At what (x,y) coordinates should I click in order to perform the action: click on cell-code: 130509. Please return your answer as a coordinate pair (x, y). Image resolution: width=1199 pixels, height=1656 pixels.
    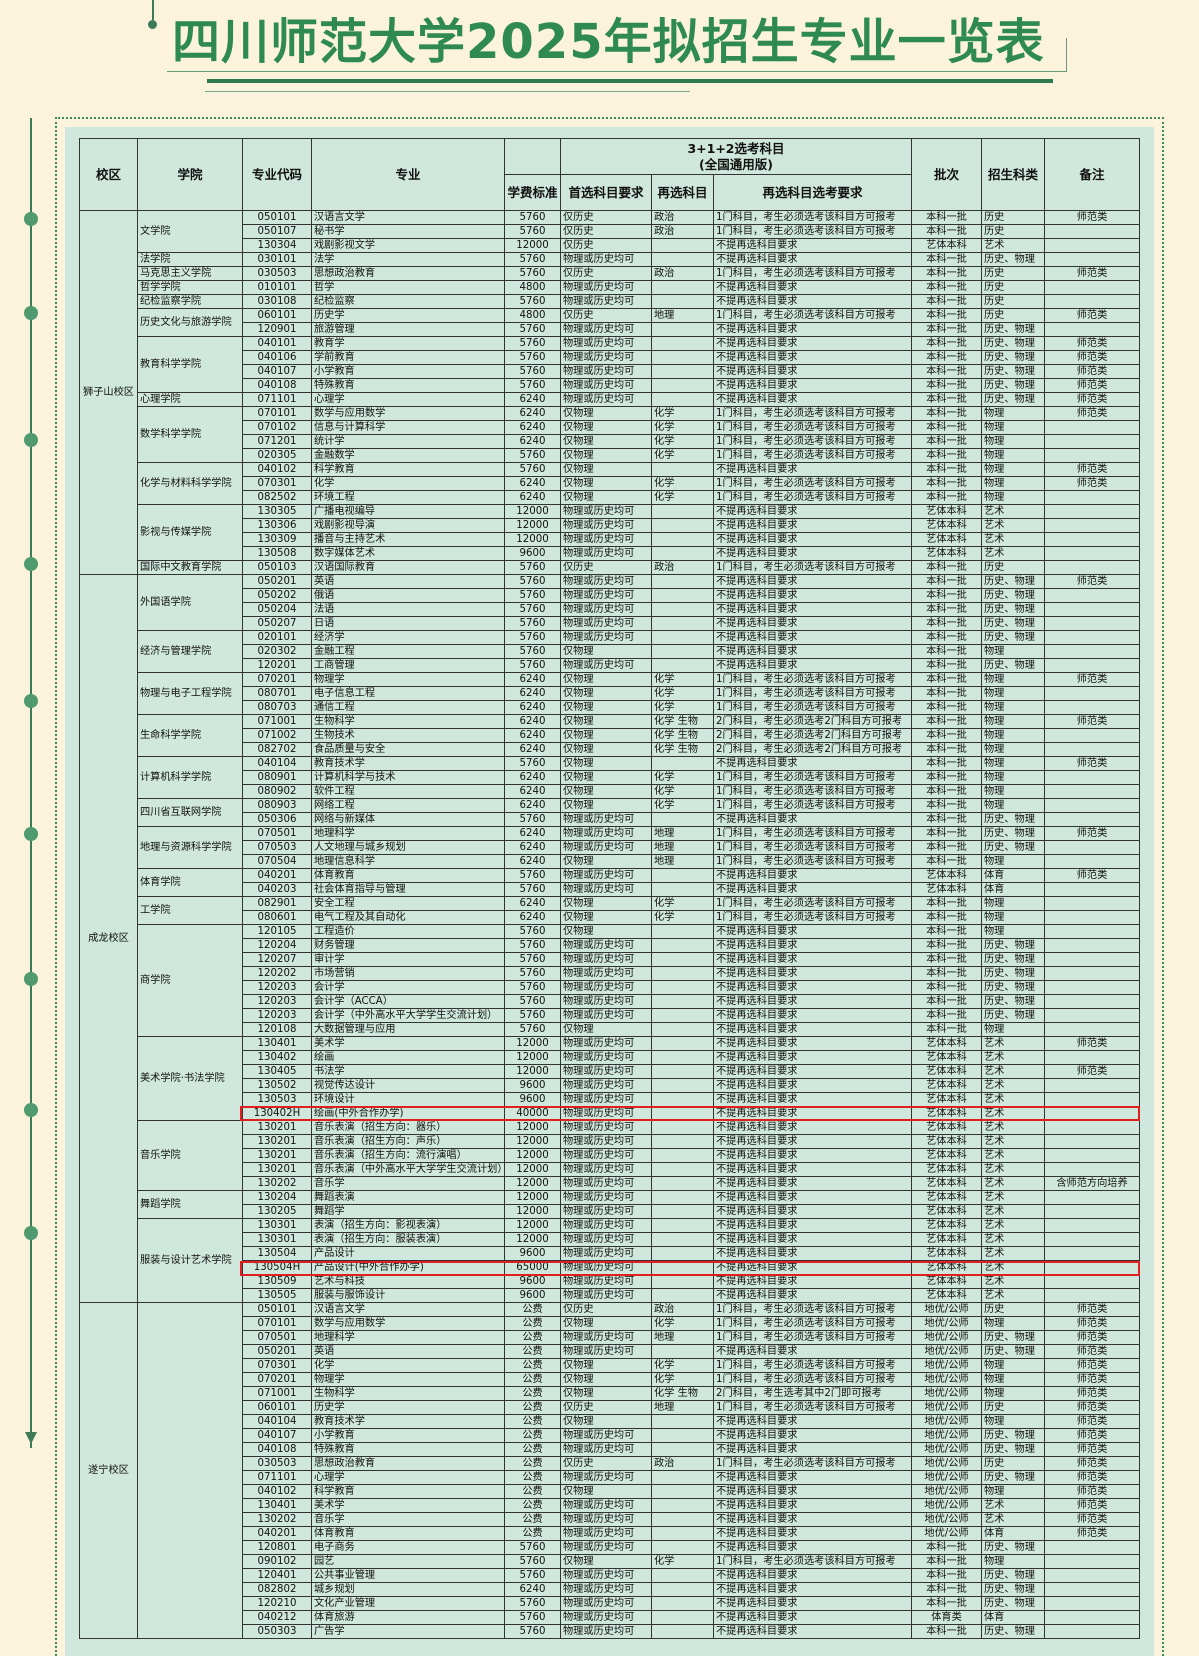
    Looking at the image, I should click on (277, 1281).